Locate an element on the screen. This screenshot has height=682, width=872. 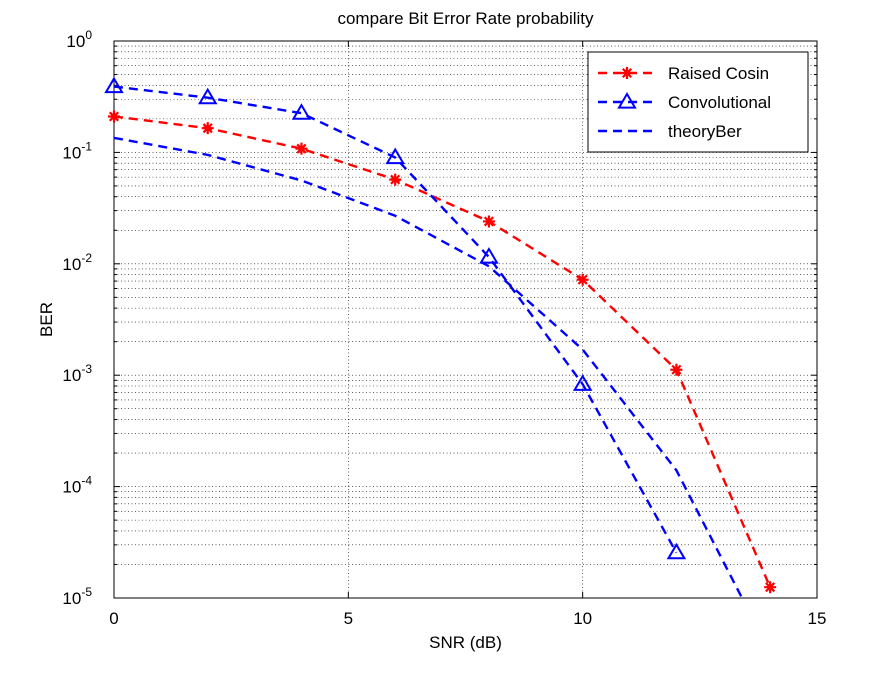
x-tick-label: 5 is located at coordinates (348, 618).